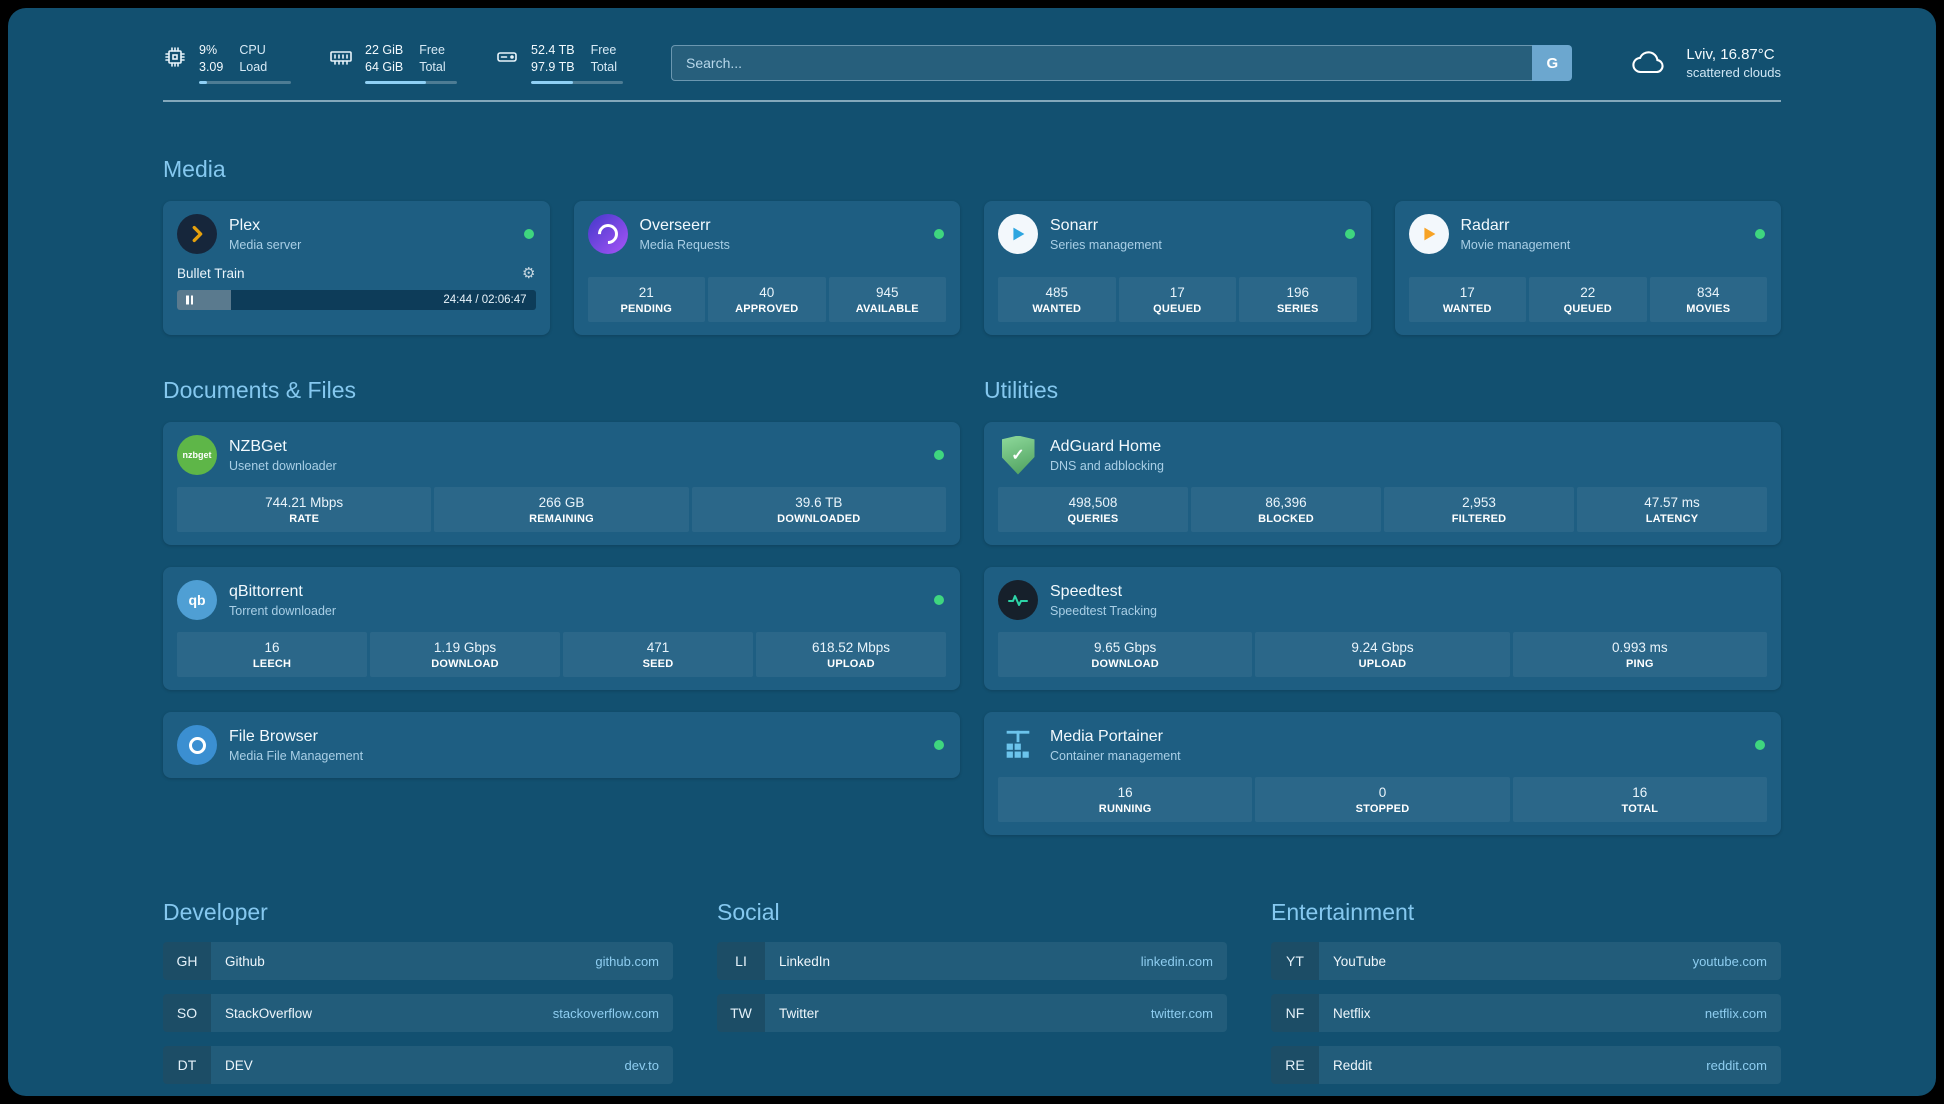 The height and width of the screenshot is (1104, 1944). I want to click on bookmark-abbr: LI, so click(741, 961).